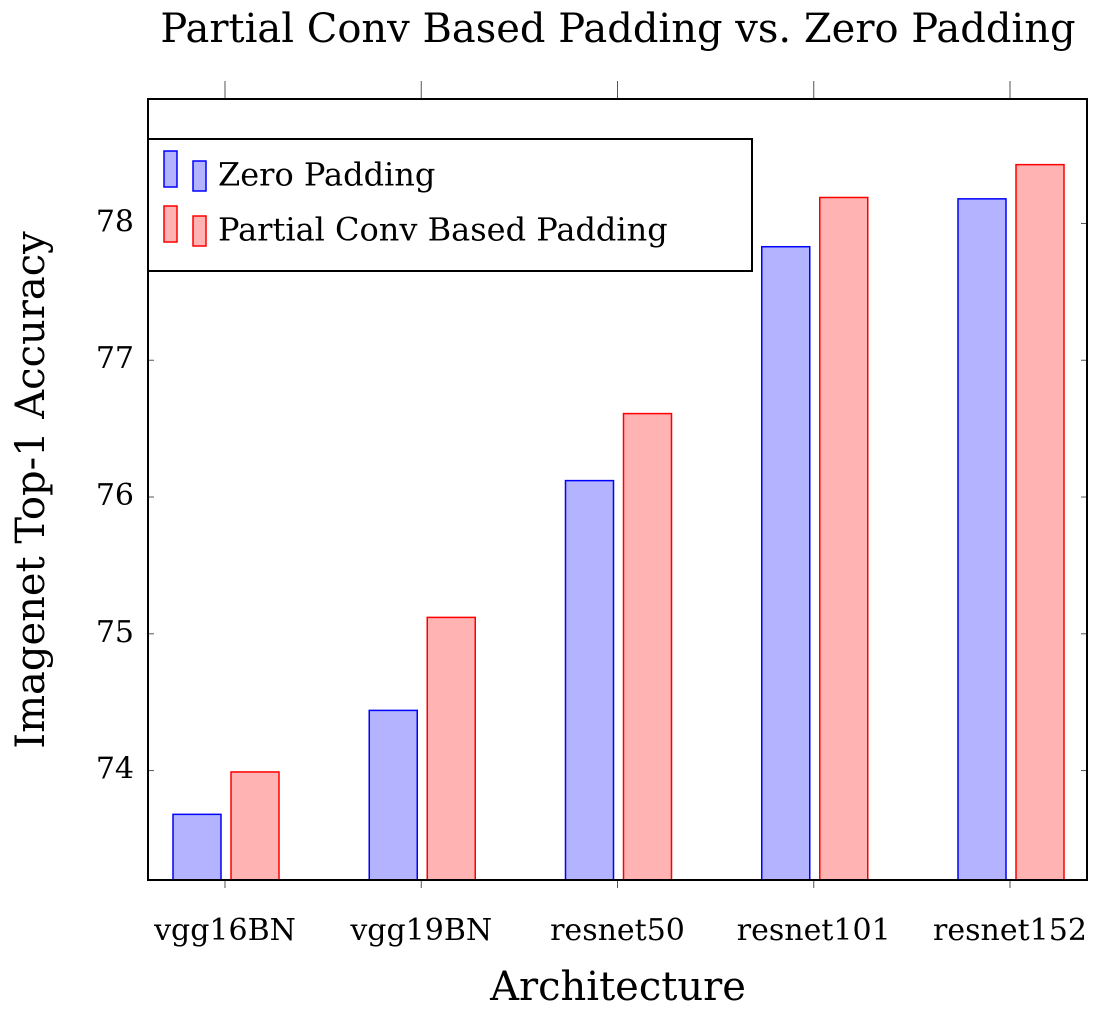 This screenshot has width=1119, height=1015. Describe the element at coordinates (115, 221) in the screenshot. I see `y-tick-label: 78` at that location.